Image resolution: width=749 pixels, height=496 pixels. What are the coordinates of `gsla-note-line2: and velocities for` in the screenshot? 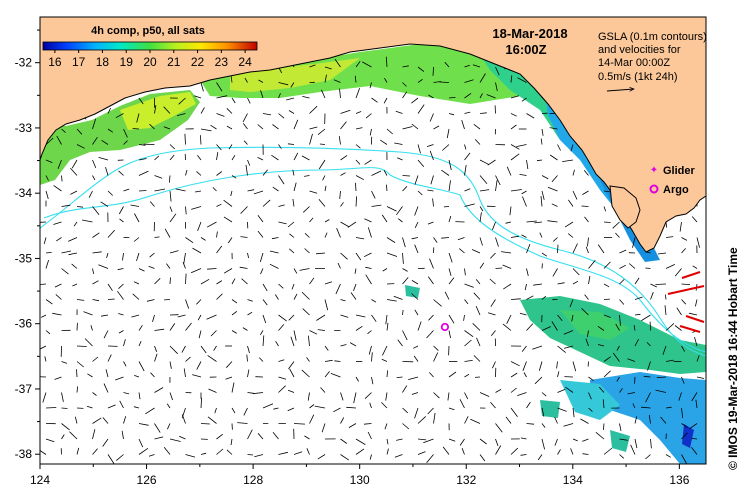 It's located at (639, 50).